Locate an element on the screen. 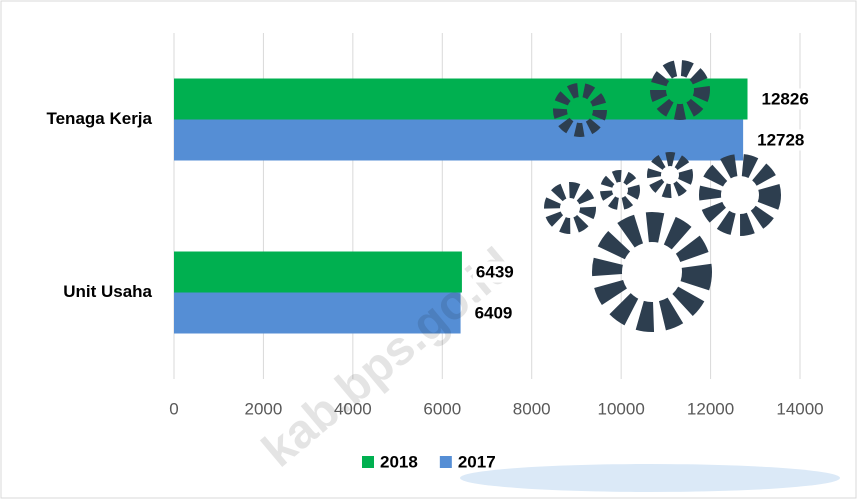  data-label: 12826 is located at coordinates (785, 98).